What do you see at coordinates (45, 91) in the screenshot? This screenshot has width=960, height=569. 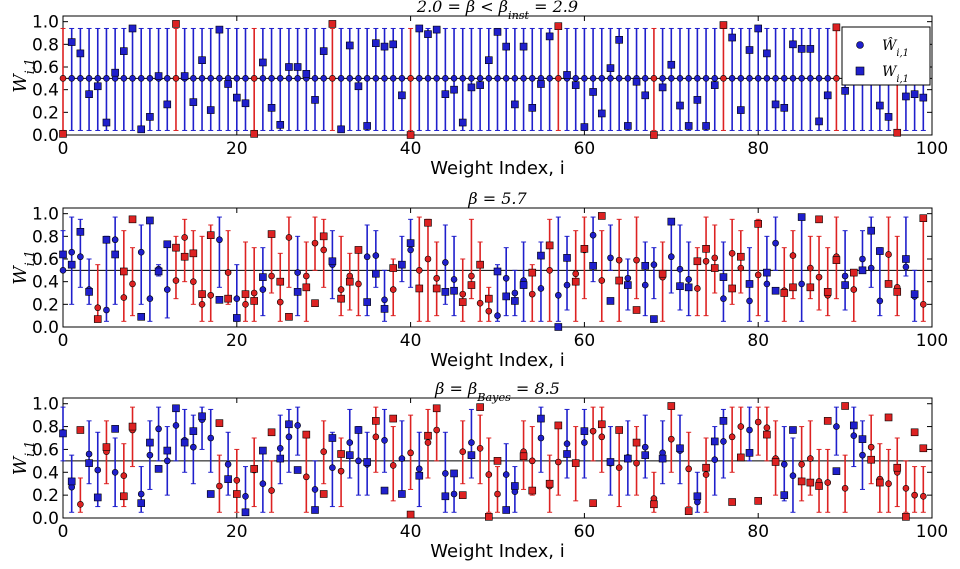 I see `y-tick-label: 0.4` at bounding box center [45, 91].